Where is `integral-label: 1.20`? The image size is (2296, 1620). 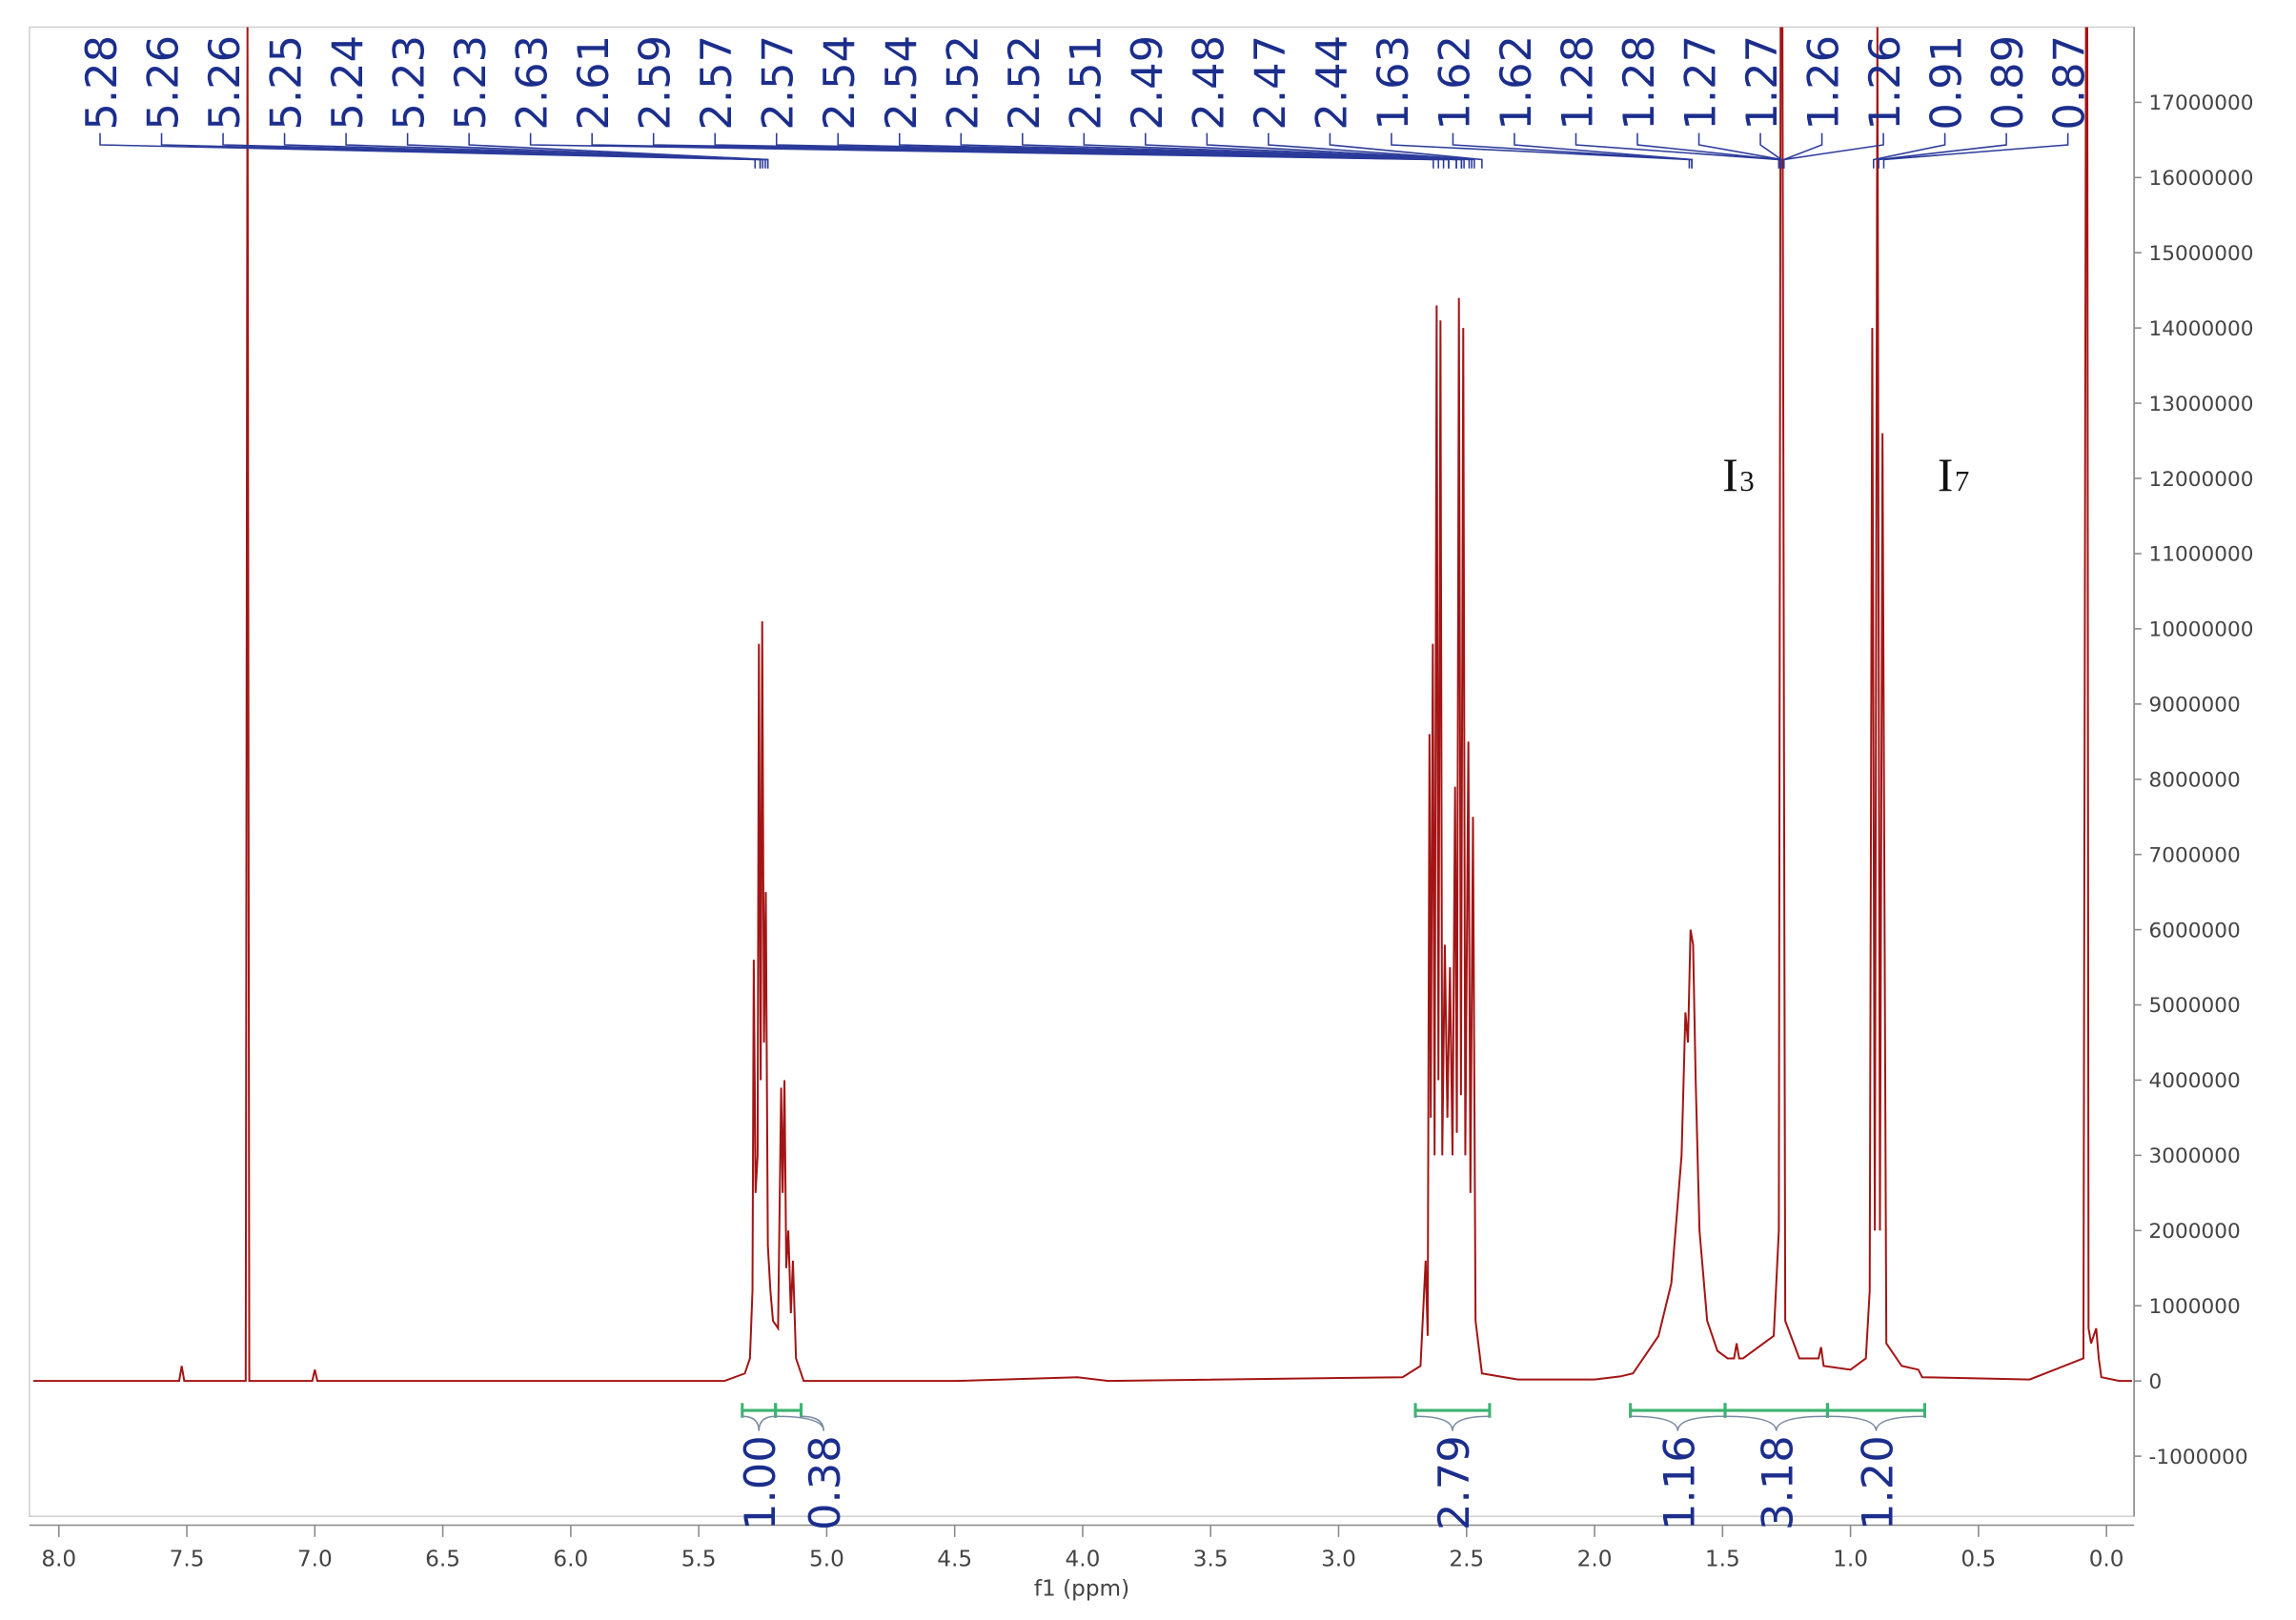
integral-label: 1.20 is located at coordinates (1877, 1482).